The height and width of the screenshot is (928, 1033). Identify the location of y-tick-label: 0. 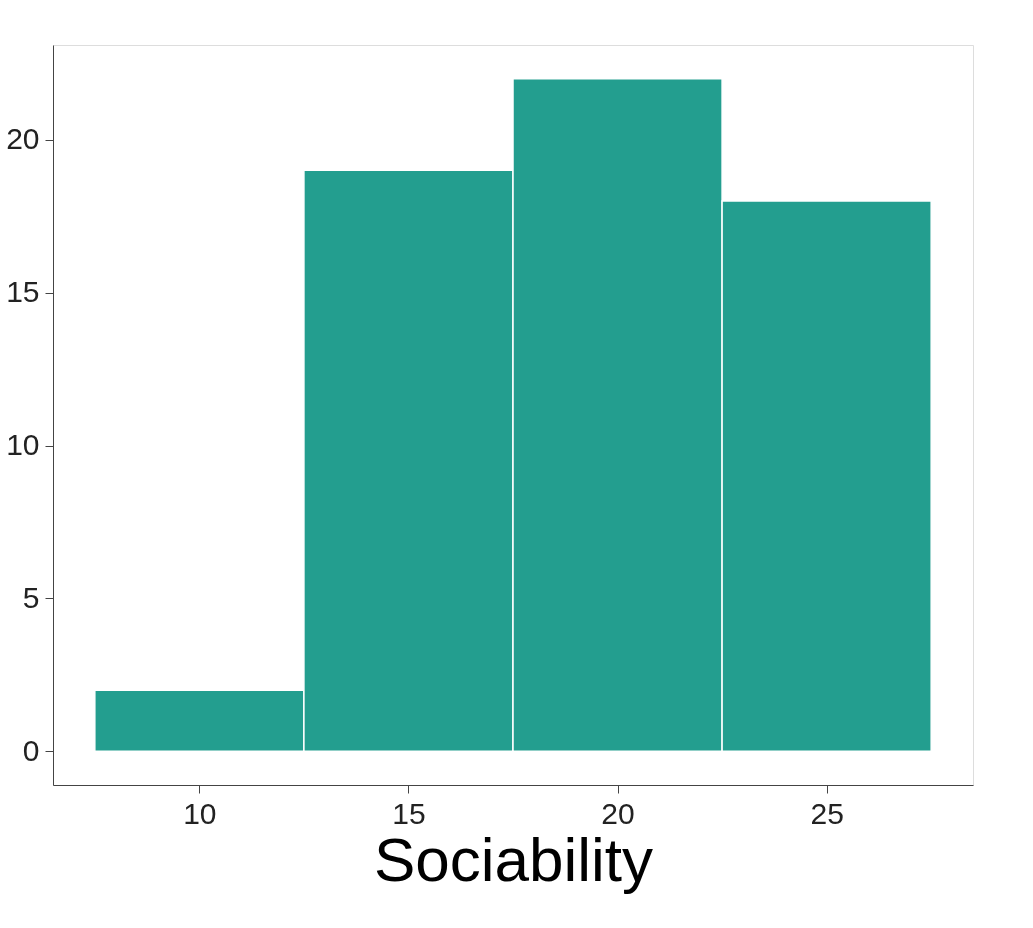
(31, 750).